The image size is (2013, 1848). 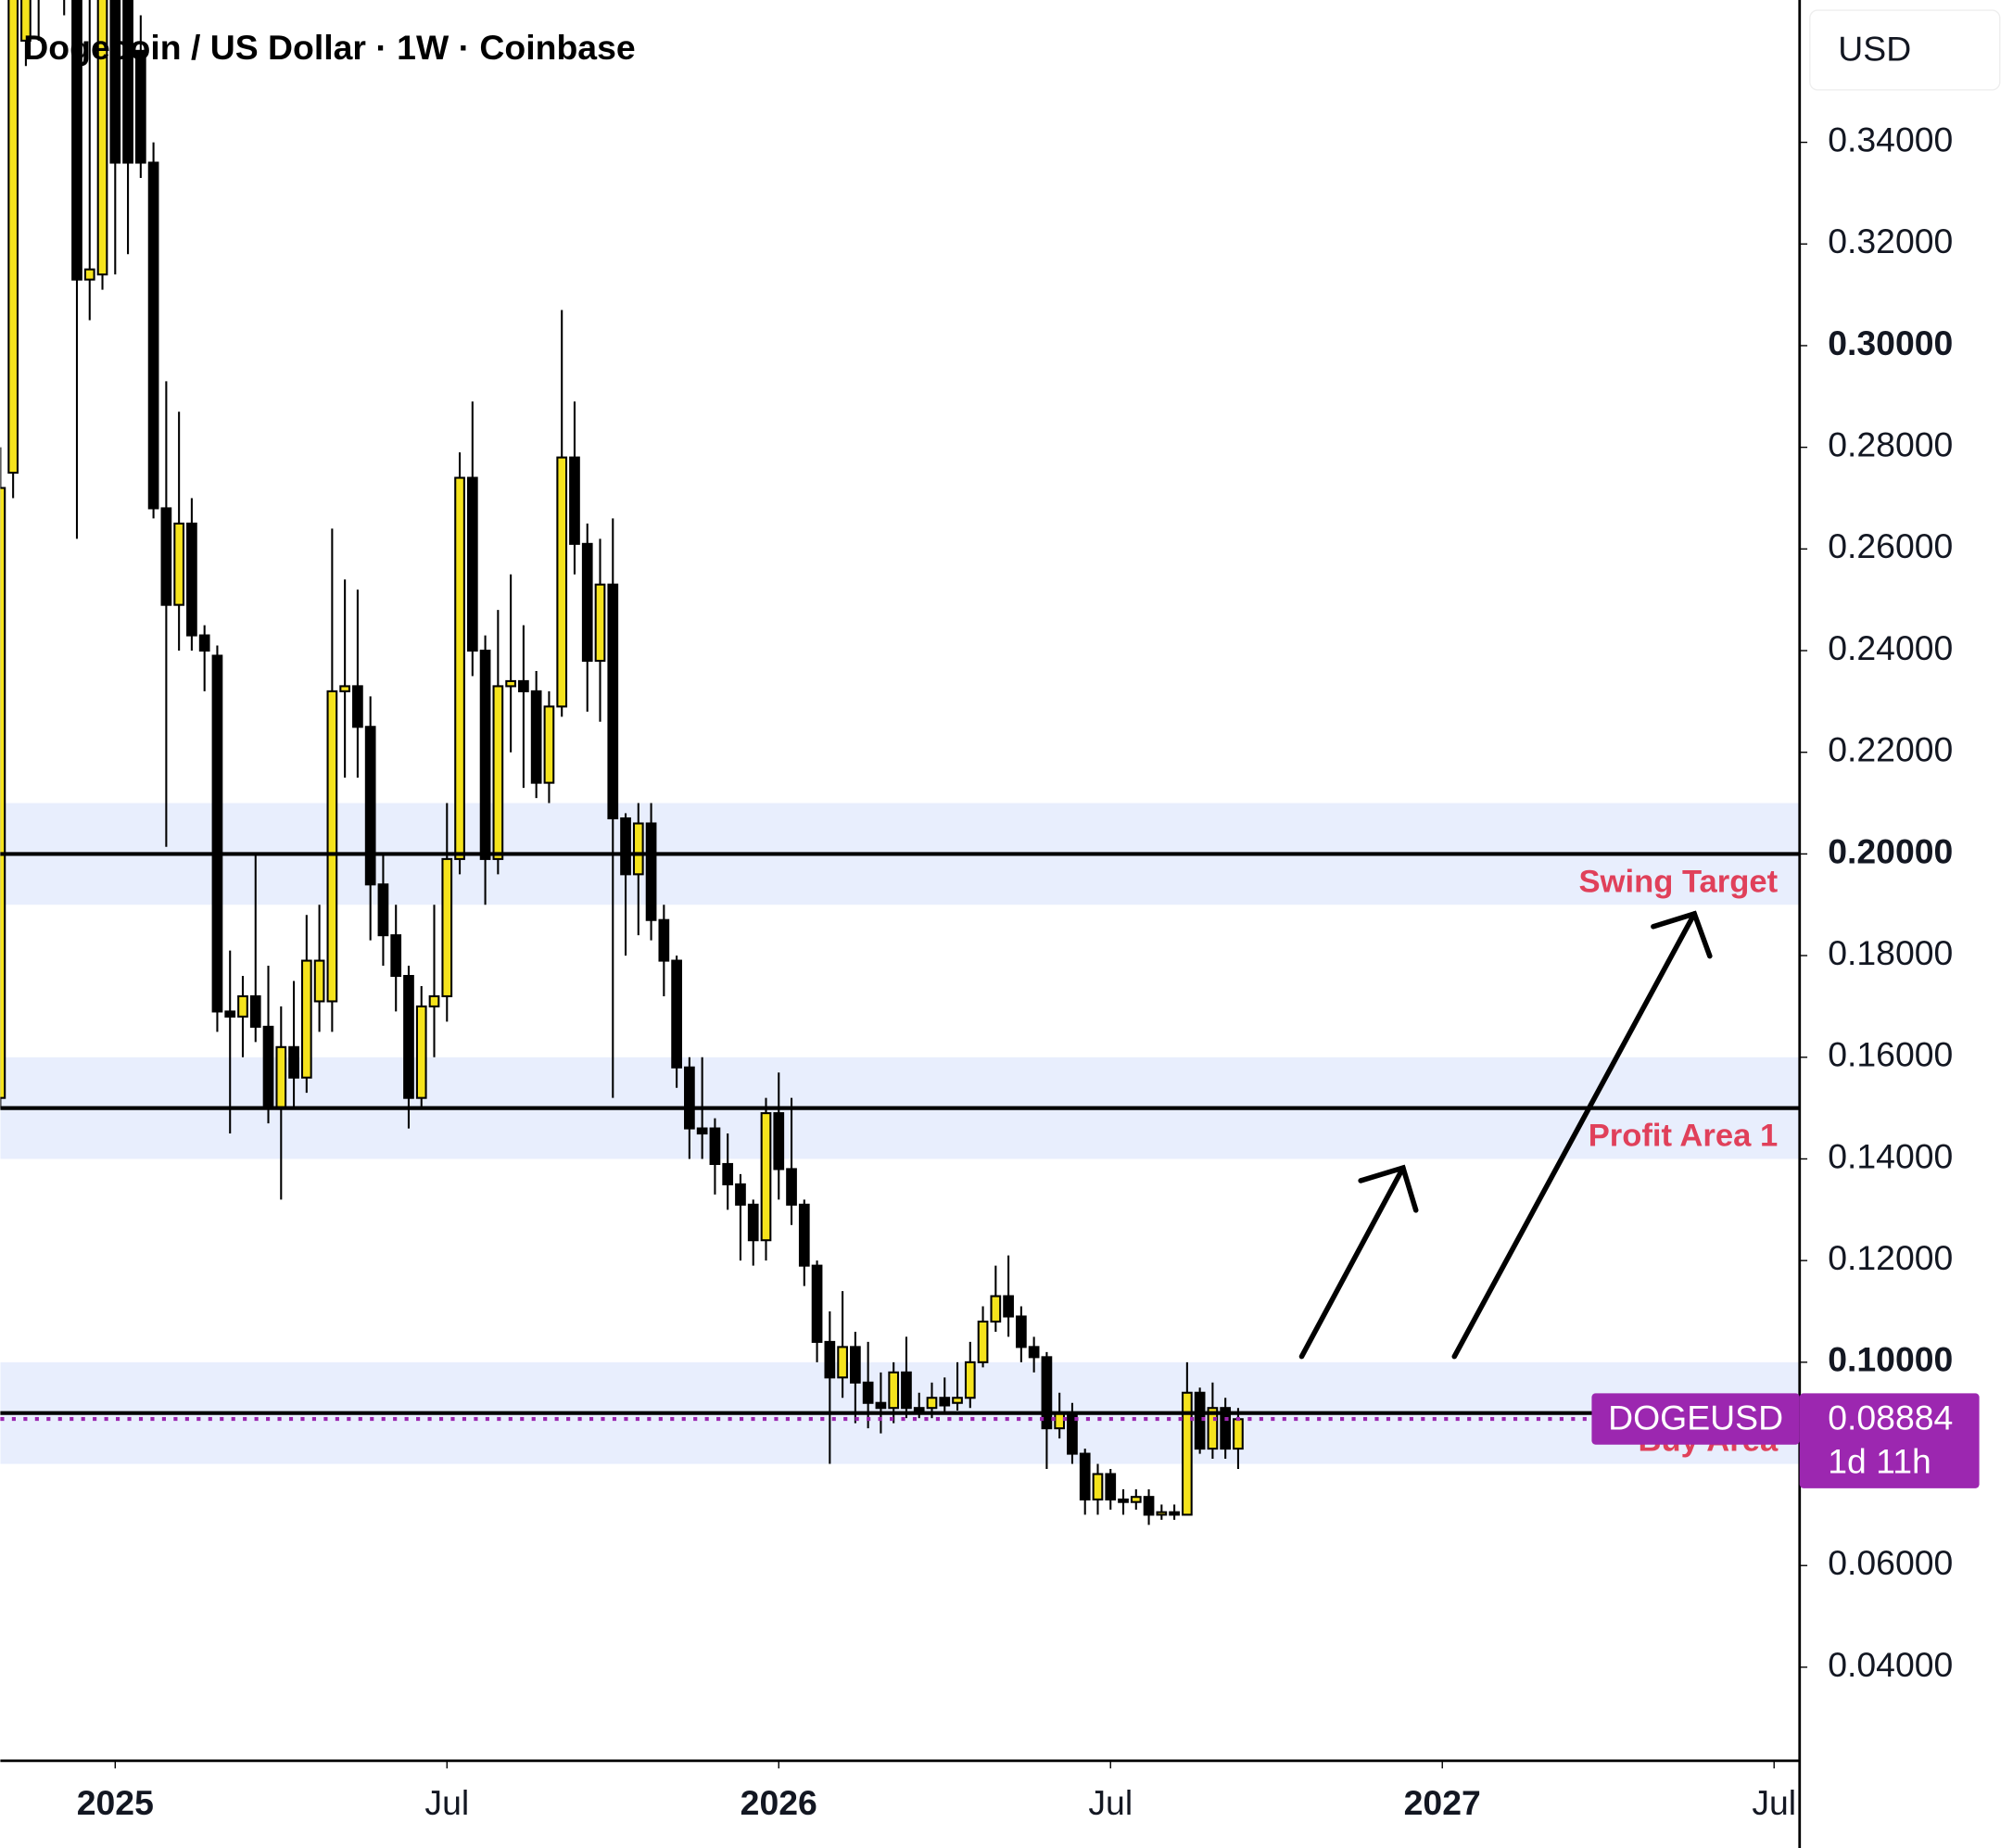 What do you see at coordinates (1890, 1417) in the screenshot?
I see `price-label: 0.08884` at bounding box center [1890, 1417].